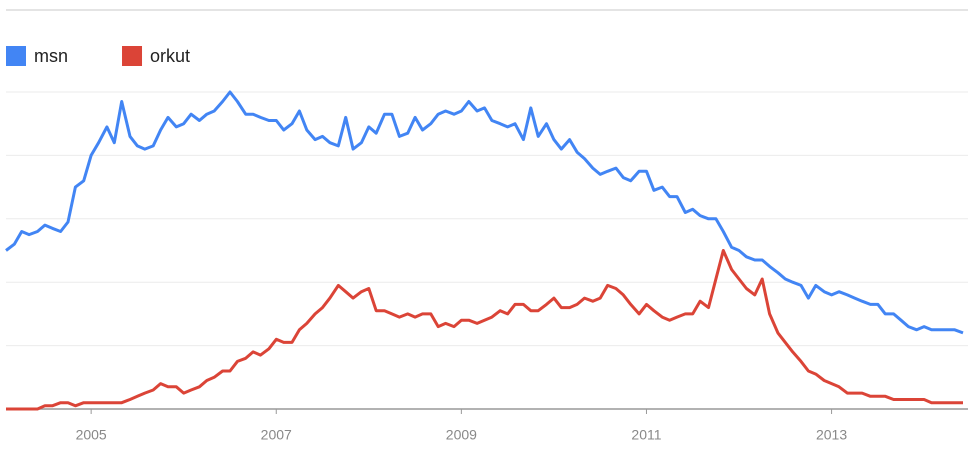 This screenshot has height=450, width=968. Describe the element at coordinates (461, 435) in the screenshot. I see `x-tick-label: 2009` at that location.